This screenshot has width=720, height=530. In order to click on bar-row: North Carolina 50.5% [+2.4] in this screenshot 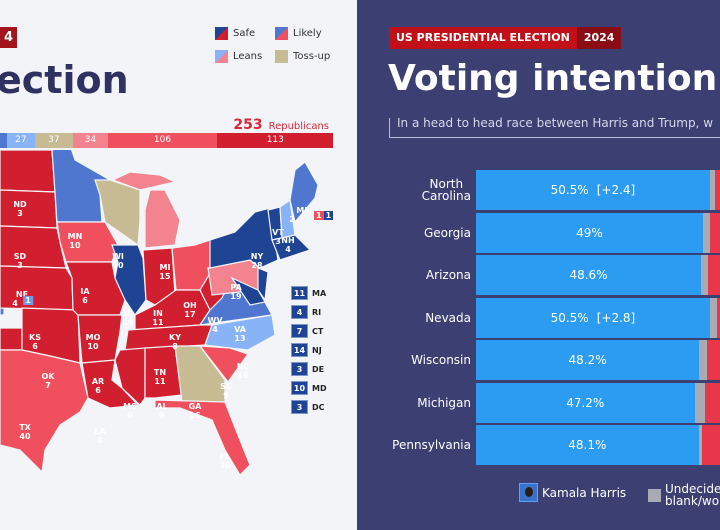, I will do `click(538, 191)`.